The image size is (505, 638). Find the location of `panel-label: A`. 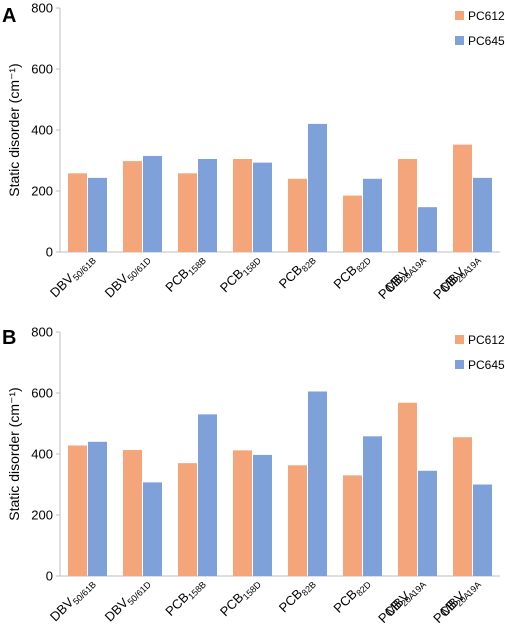

panel-label: A is located at coordinates (9, 16).